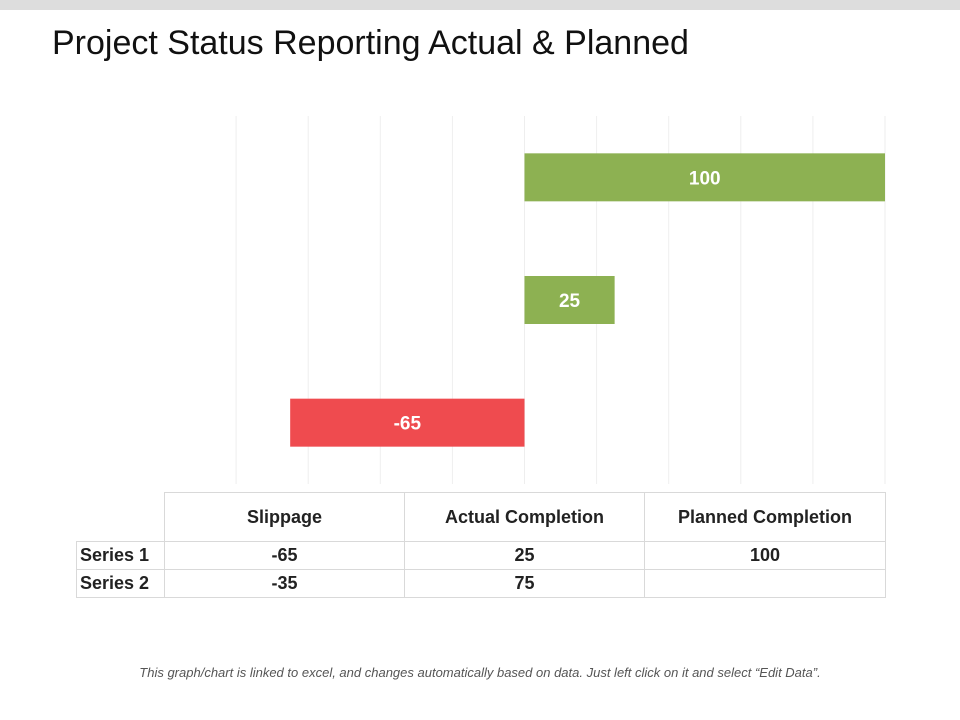 Image resolution: width=960 pixels, height=720 pixels. What do you see at coordinates (524, 517) in the screenshot?
I see `table-header-actual-completion: Actual Completion` at bounding box center [524, 517].